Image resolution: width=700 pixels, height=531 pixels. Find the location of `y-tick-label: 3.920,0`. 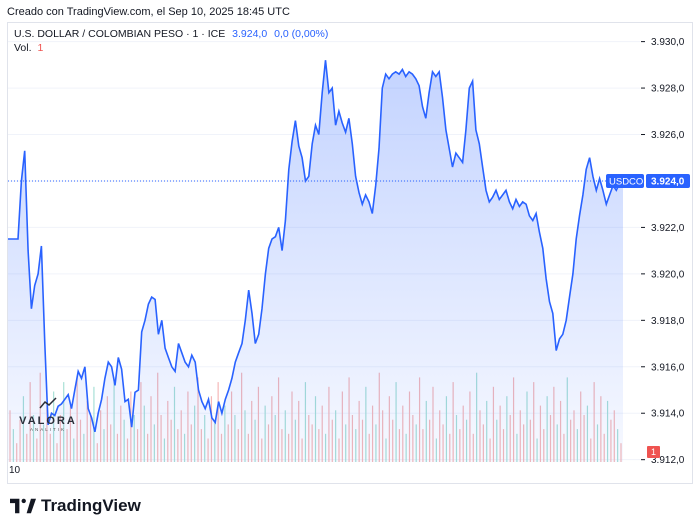

y-tick-label: 3.920,0 is located at coordinates (668, 274).